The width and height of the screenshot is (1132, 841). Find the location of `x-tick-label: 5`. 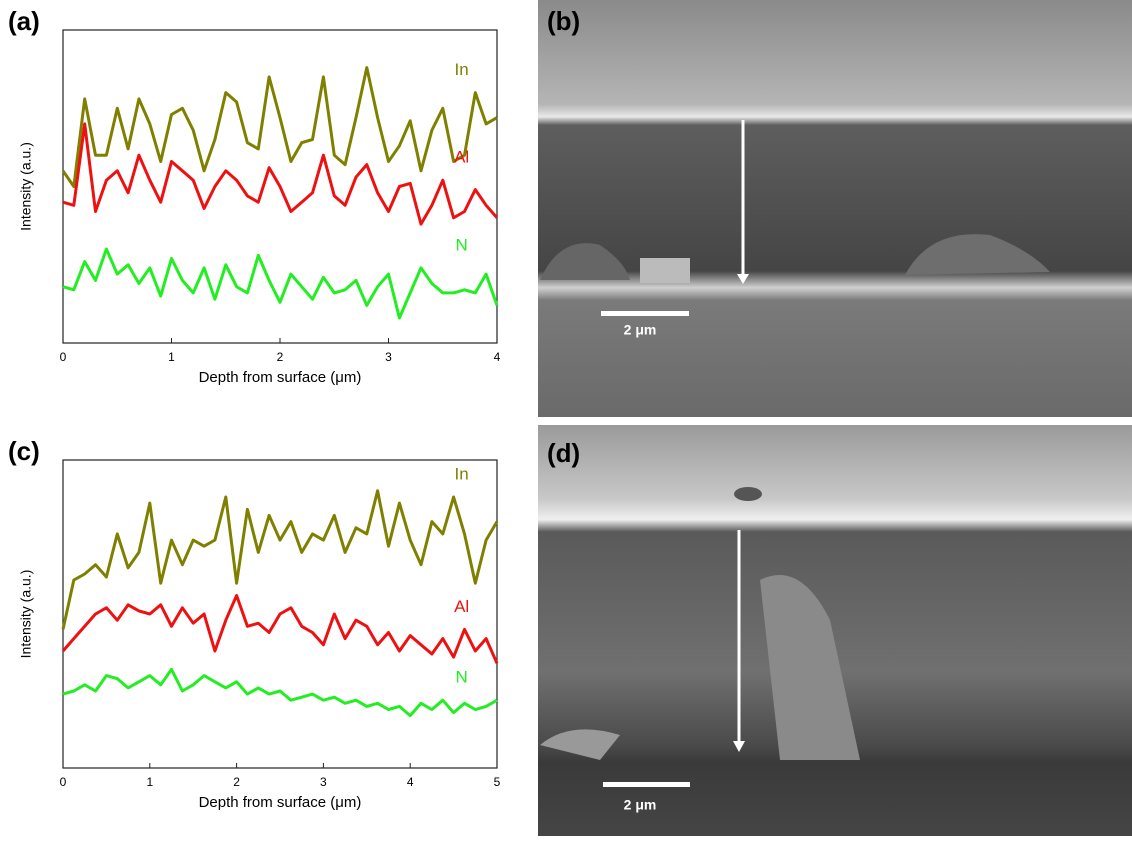

x-tick-label: 5 is located at coordinates (497, 782).